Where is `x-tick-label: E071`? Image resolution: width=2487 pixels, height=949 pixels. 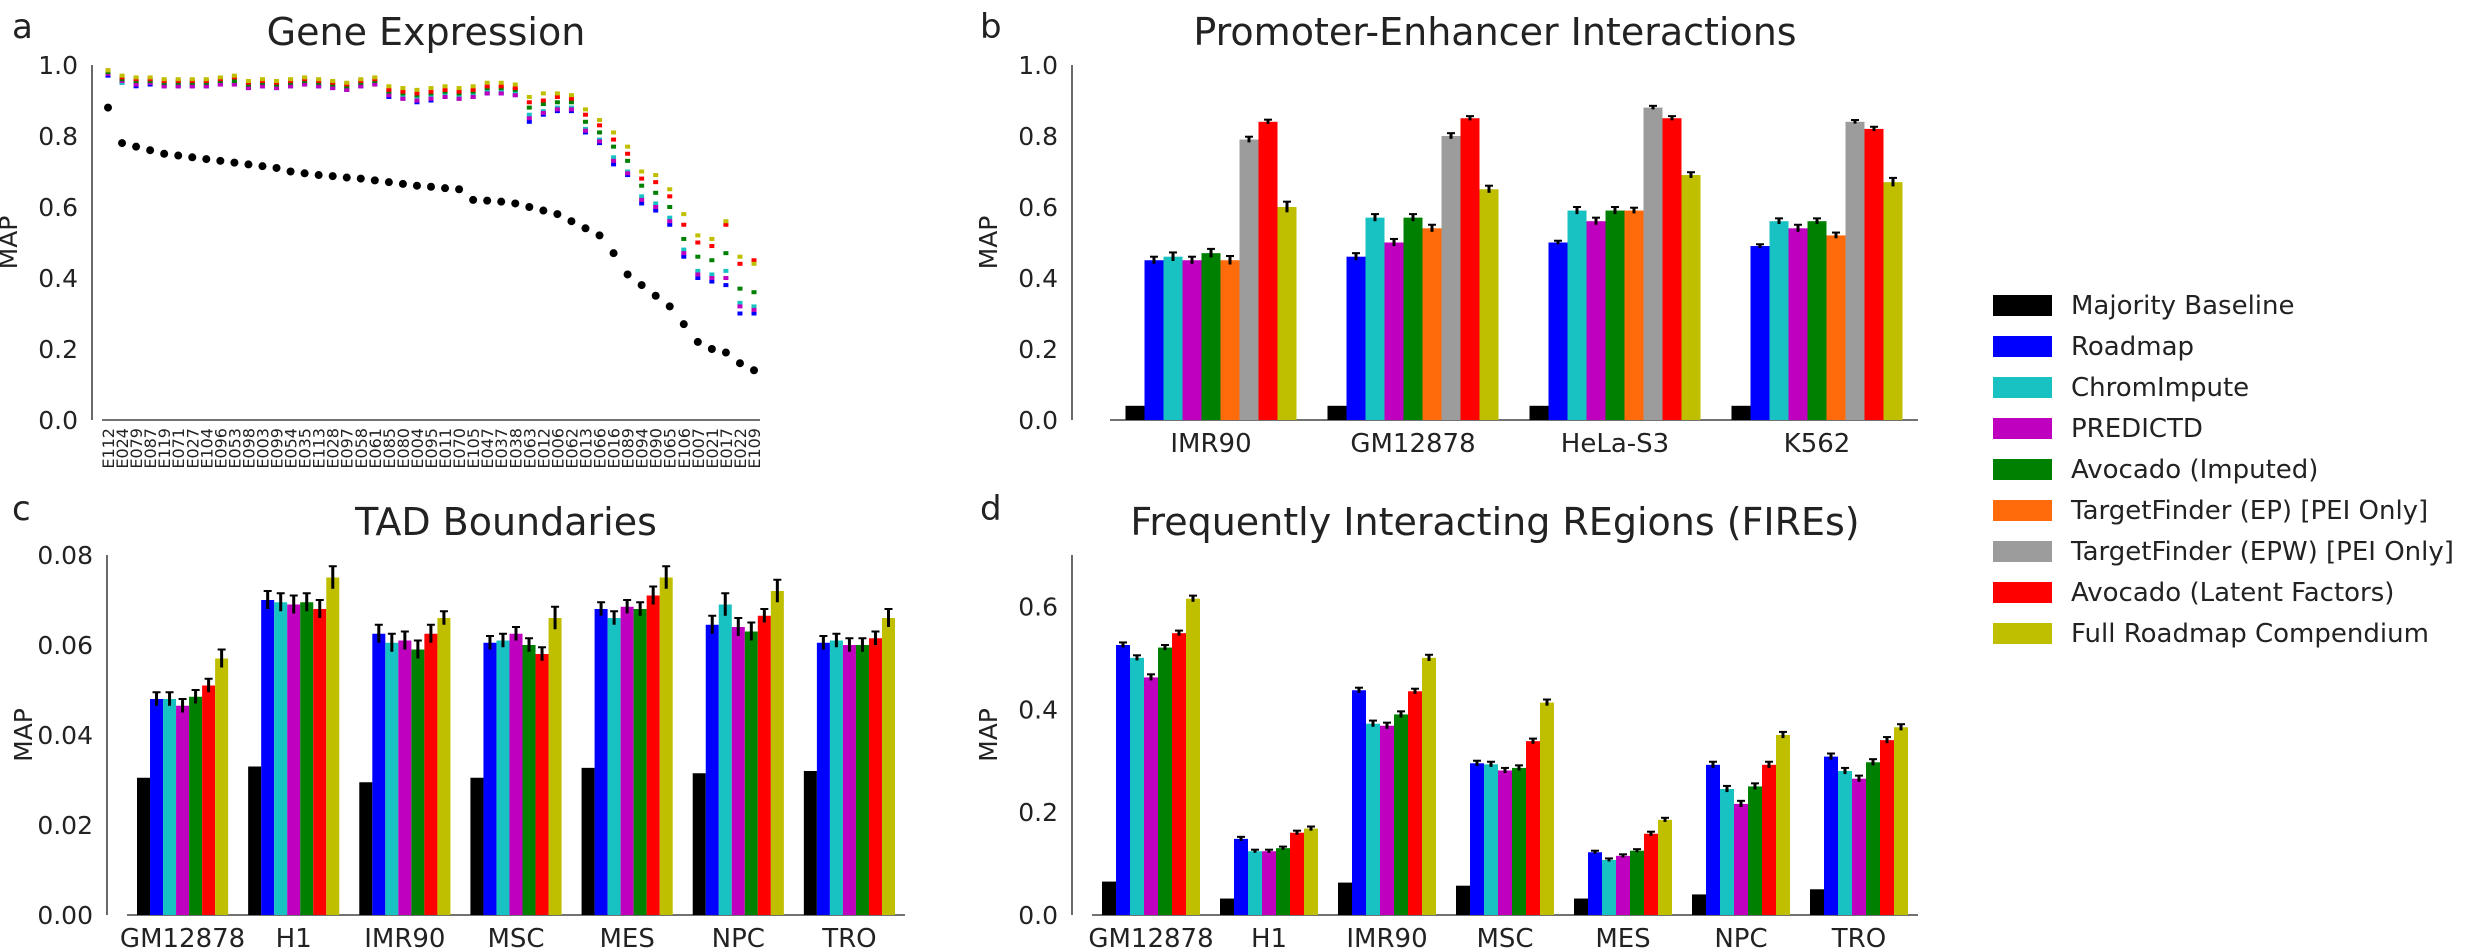
x-tick-label: E071 is located at coordinates (178, 448).